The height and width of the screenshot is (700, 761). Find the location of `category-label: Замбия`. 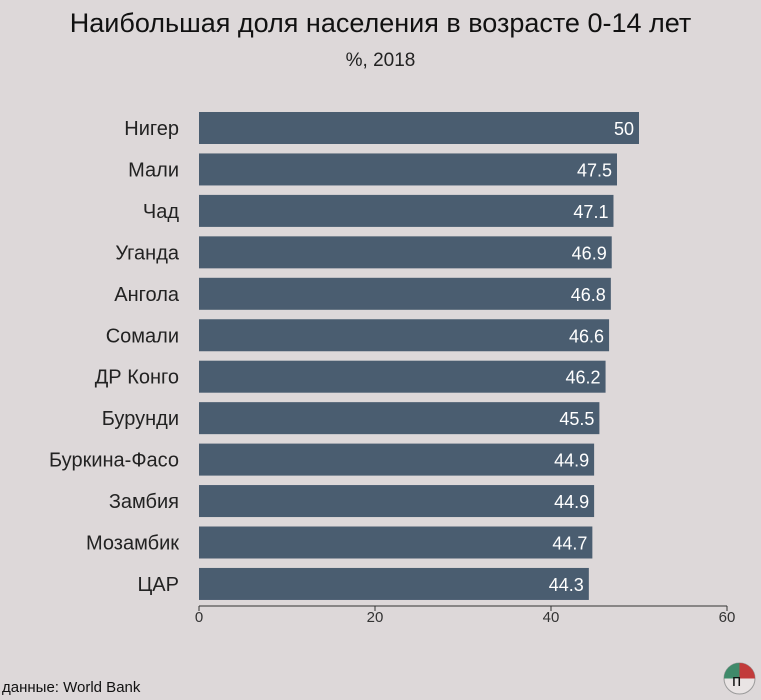

category-label: Замбия is located at coordinates (144, 502).